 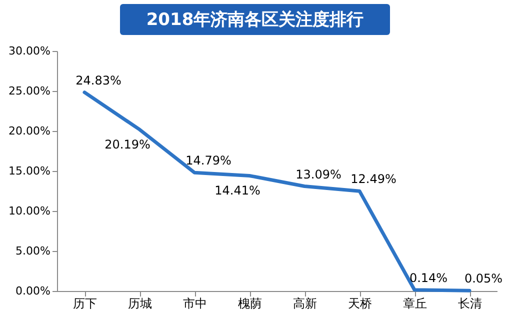 I want to click on data-label: 12.49%, so click(x=373, y=179).